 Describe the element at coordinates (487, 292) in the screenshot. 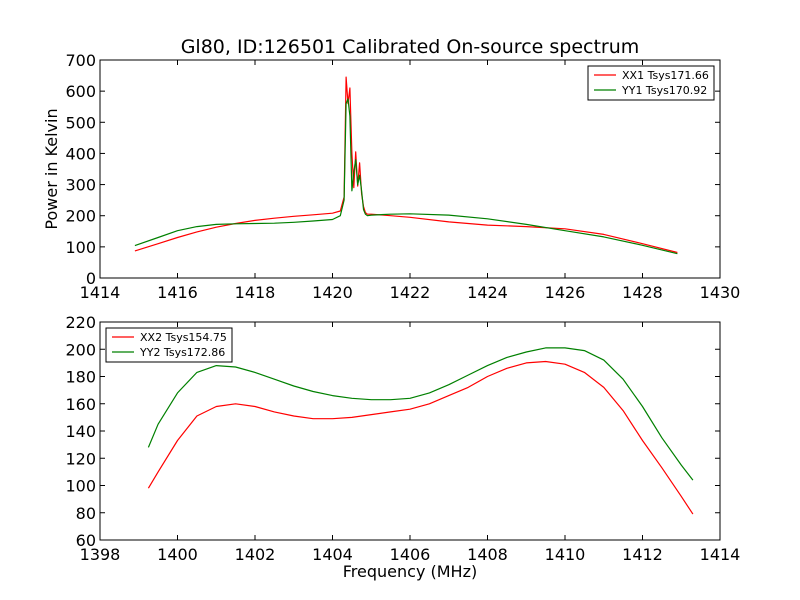

I see `x-tick-label: 1424` at that location.